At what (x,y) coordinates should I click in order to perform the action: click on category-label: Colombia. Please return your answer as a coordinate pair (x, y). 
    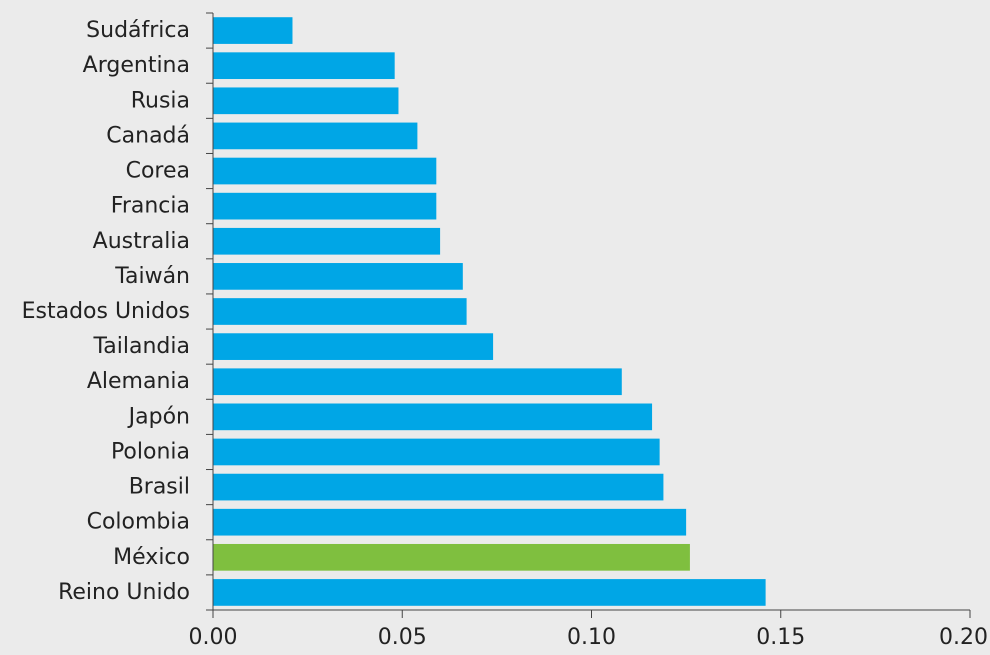
    Looking at the image, I should click on (138, 522).